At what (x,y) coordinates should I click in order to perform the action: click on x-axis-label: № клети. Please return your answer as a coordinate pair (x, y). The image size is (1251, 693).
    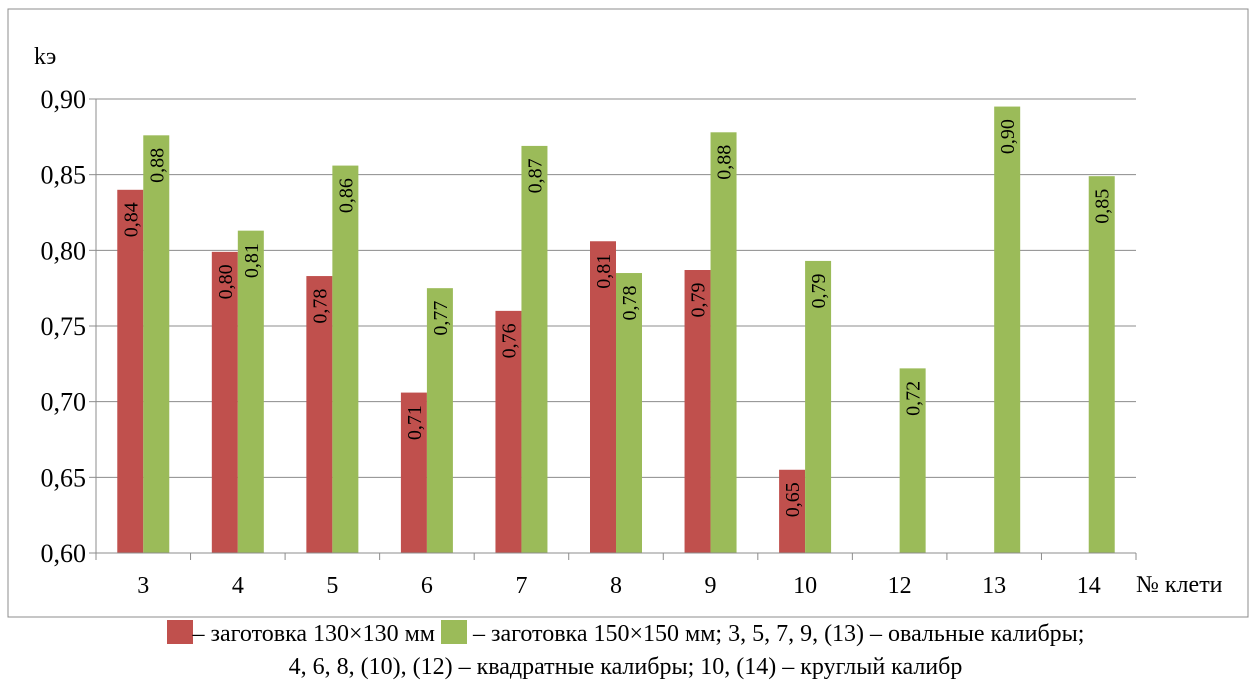
    Looking at the image, I should click on (1179, 585).